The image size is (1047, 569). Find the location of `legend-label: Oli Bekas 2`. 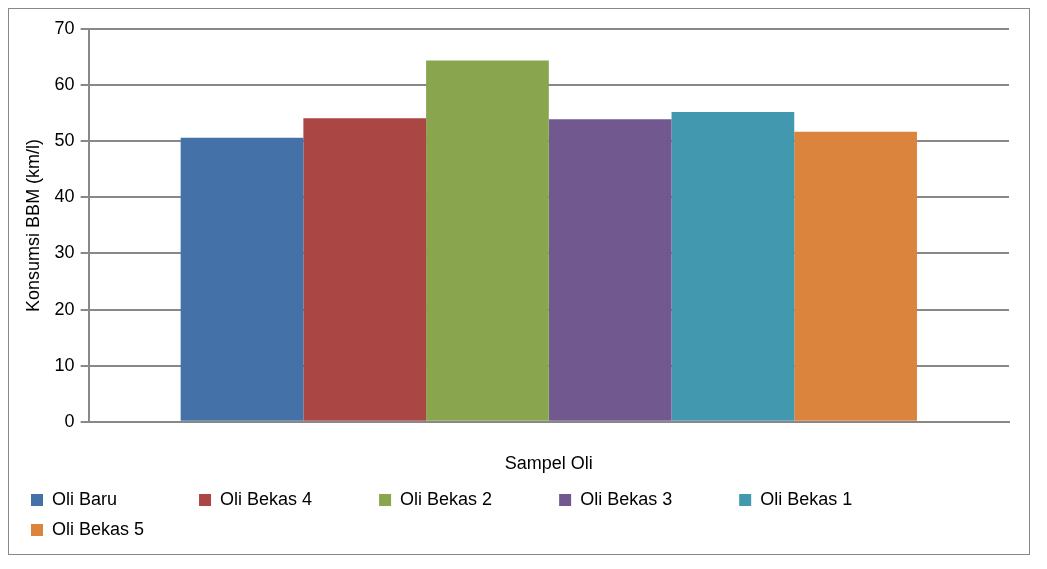

legend-label: Oli Bekas 2 is located at coordinates (474, 498).